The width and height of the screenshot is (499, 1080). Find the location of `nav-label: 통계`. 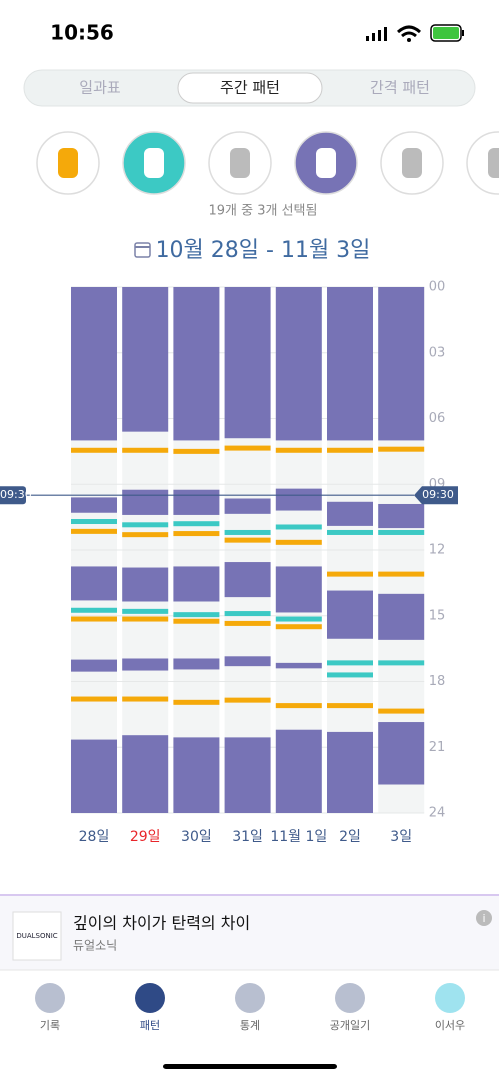

nav-label: 통계 is located at coordinates (250, 1025).